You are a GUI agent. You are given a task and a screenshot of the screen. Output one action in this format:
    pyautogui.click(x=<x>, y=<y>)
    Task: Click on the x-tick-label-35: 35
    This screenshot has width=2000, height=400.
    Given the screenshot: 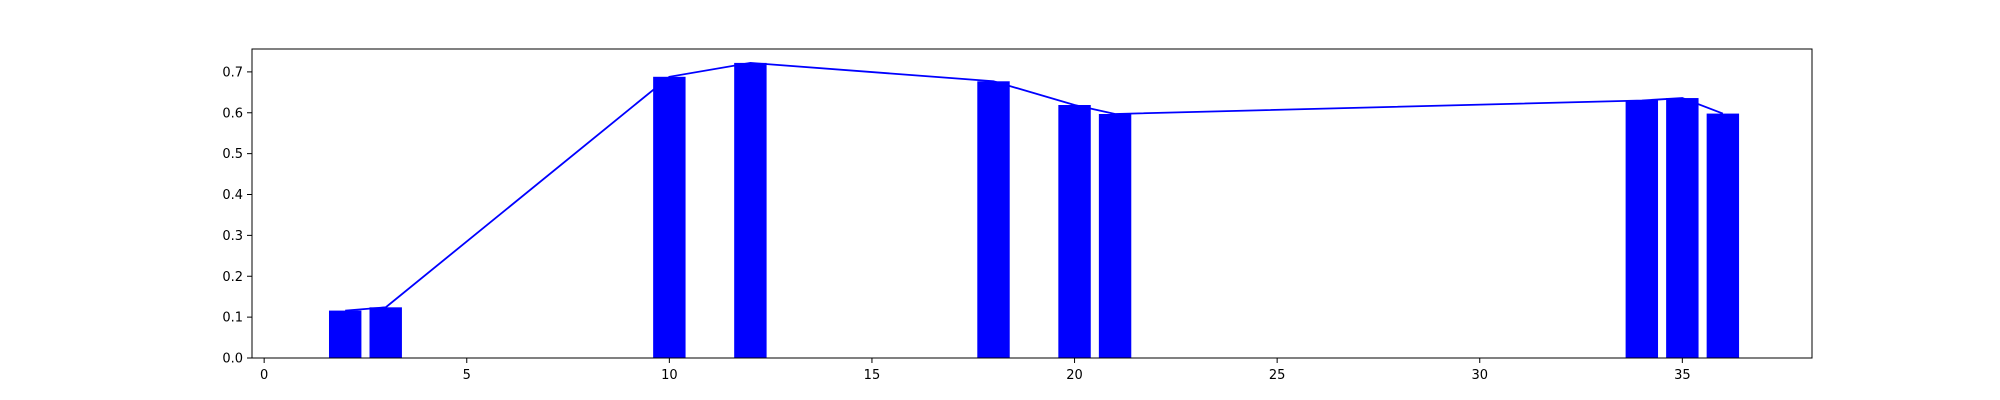 What is the action you would take?
    pyautogui.click(x=1682, y=375)
    